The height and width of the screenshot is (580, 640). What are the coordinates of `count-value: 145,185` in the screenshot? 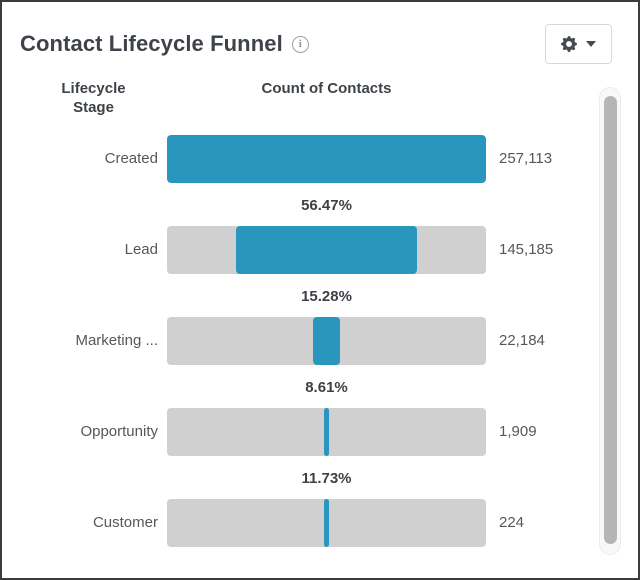 It's located at (526, 249).